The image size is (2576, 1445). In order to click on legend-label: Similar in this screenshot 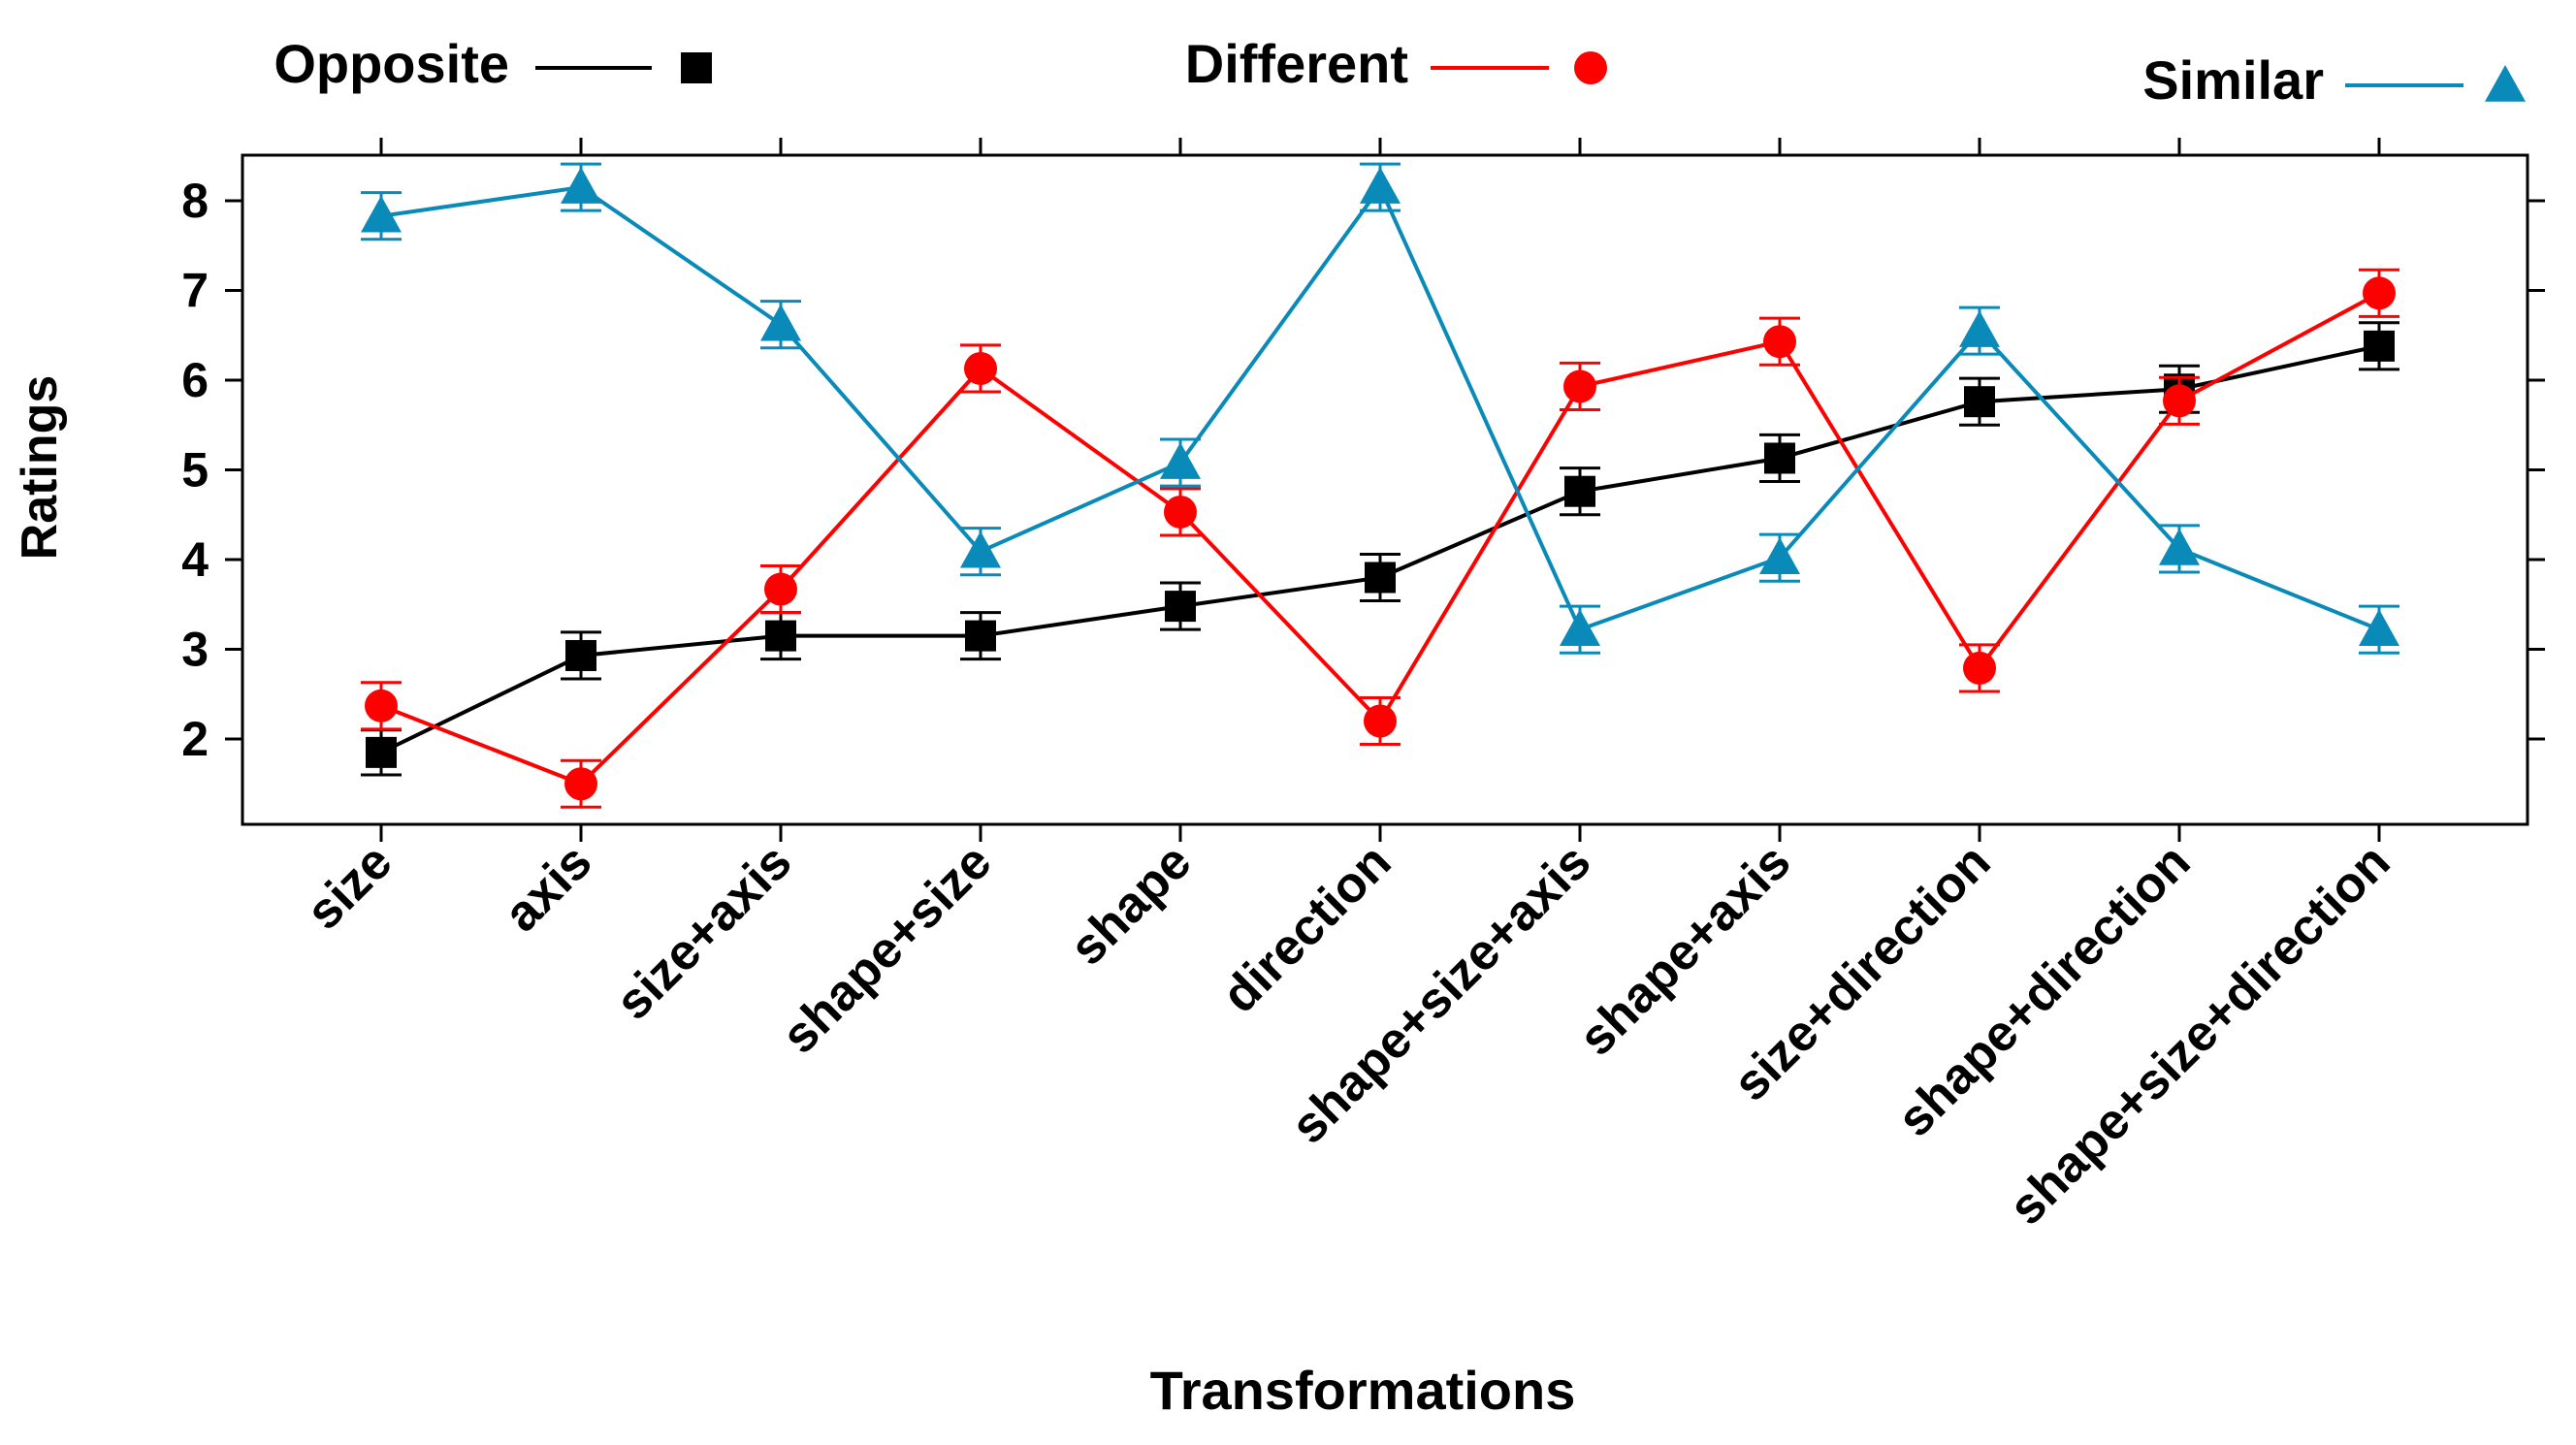, I will do `click(2233, 80)`.